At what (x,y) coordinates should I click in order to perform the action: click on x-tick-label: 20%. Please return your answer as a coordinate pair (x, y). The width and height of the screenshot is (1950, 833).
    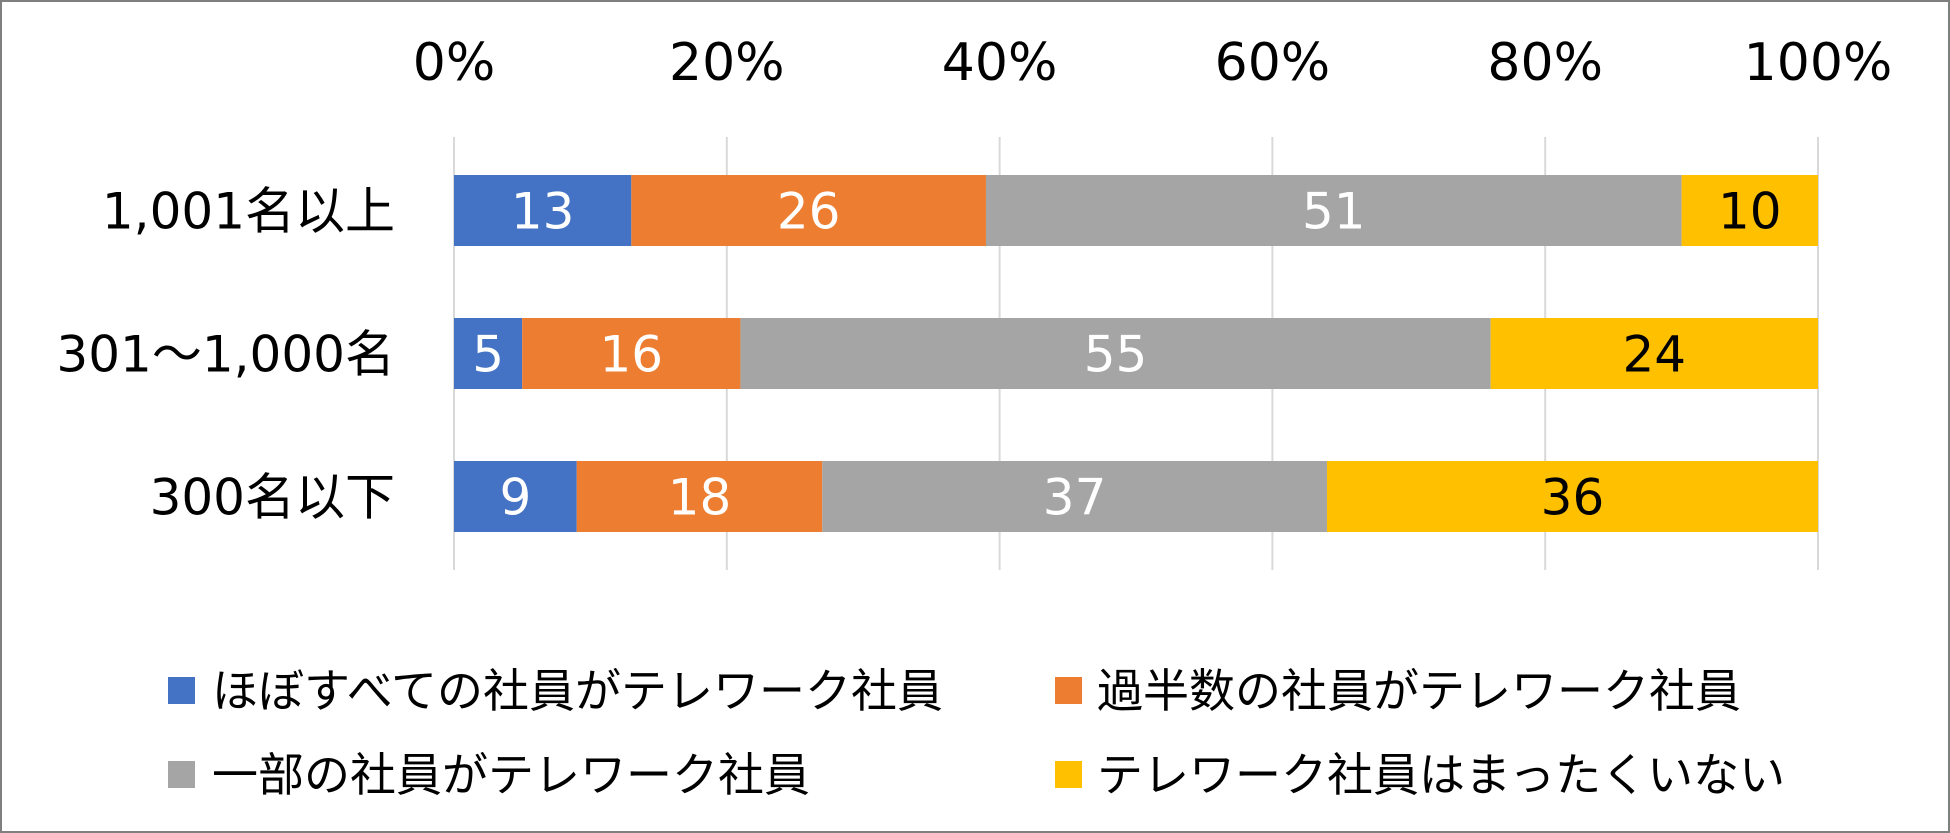
    Looking at the image, I should click on (727, 63).